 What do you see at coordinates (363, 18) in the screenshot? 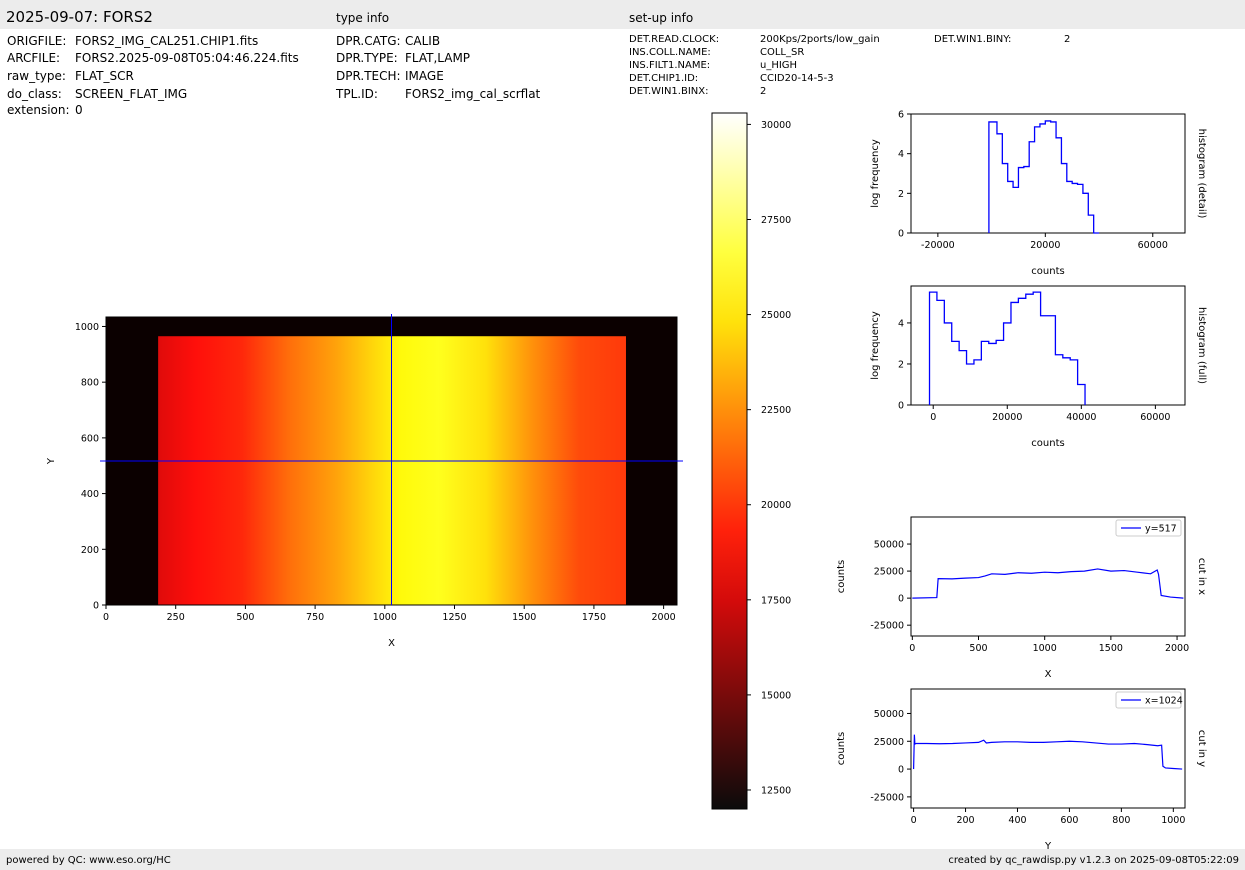
I see `type-info-title: type info` at bounding box center [363, 18].